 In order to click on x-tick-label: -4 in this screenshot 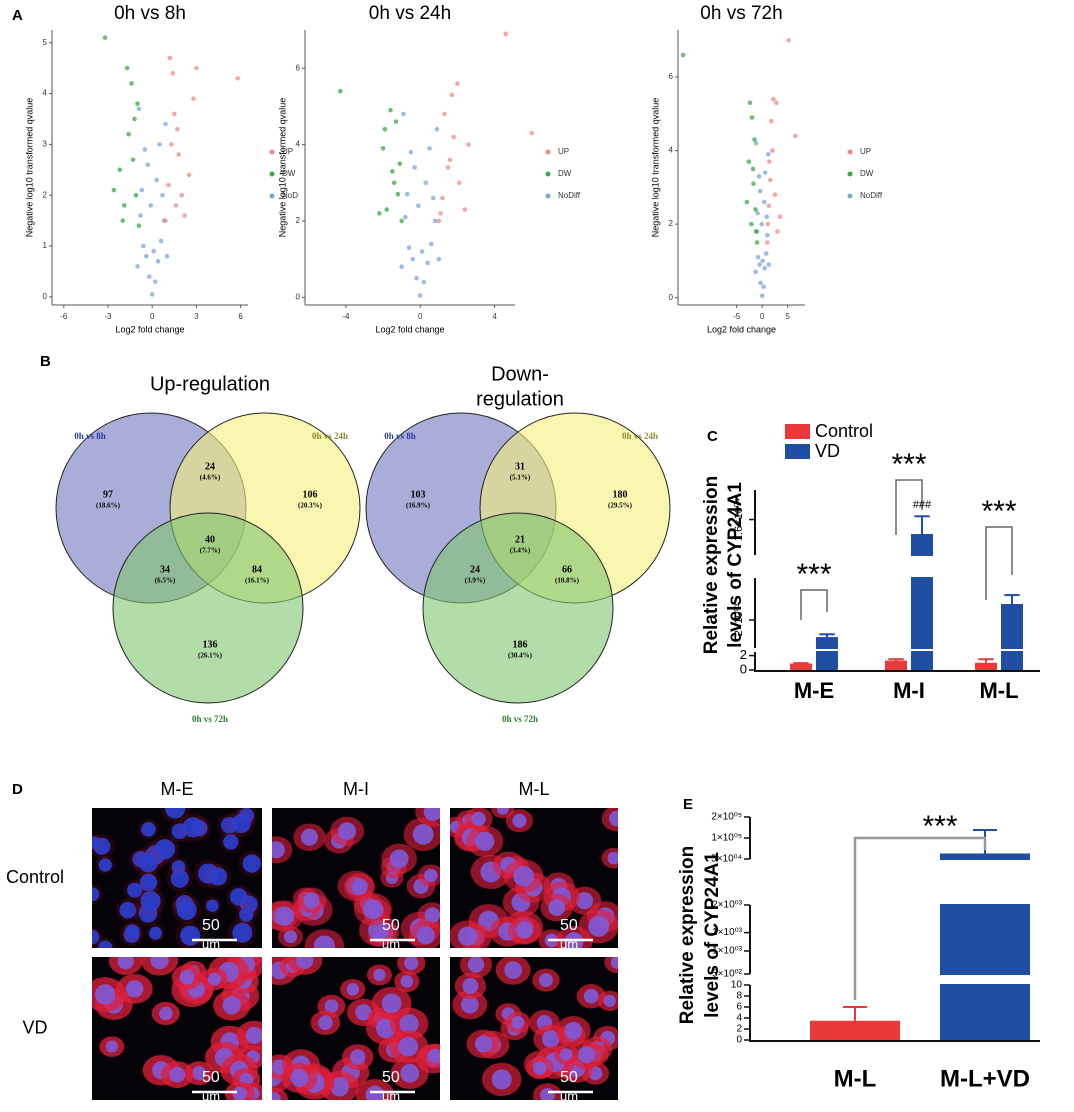, I will do `click(346, 316)`.